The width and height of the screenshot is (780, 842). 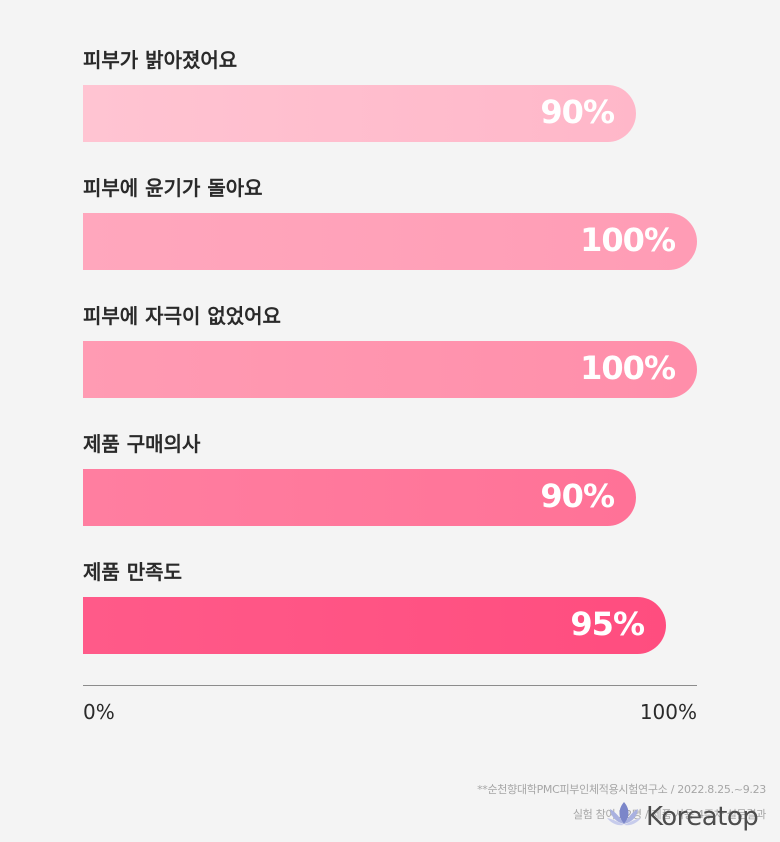 I want to click on bar-category-label: 제품 만족도, so click(x=132, y=572).